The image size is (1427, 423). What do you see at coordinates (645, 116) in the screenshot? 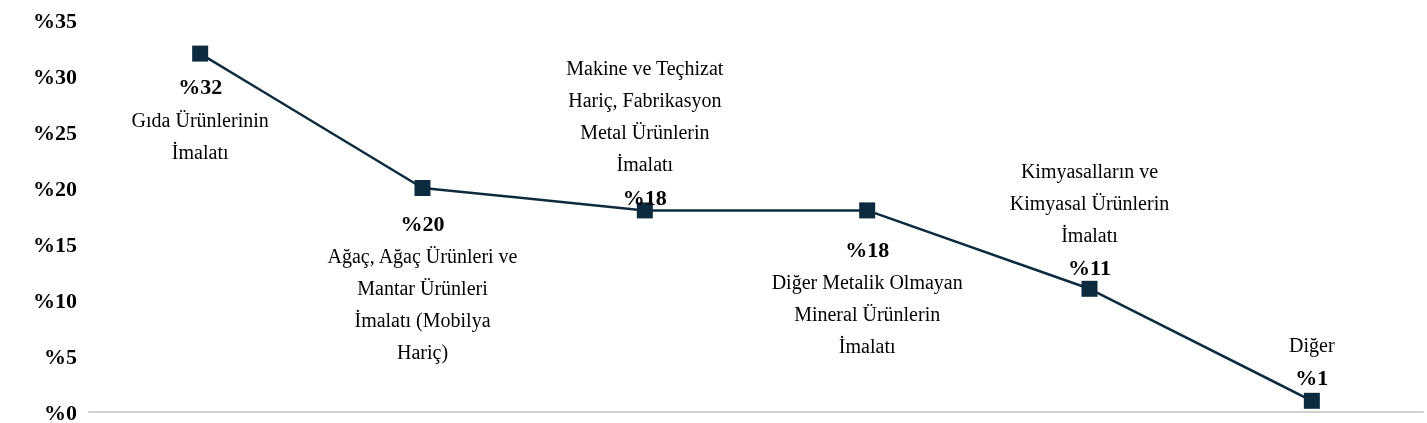
I see `x-tick-label: Makine ve Teçhizat Hariç, Fabrikasyon Metal Ürünlerin İmalatı` at bounding box center [645, 116].